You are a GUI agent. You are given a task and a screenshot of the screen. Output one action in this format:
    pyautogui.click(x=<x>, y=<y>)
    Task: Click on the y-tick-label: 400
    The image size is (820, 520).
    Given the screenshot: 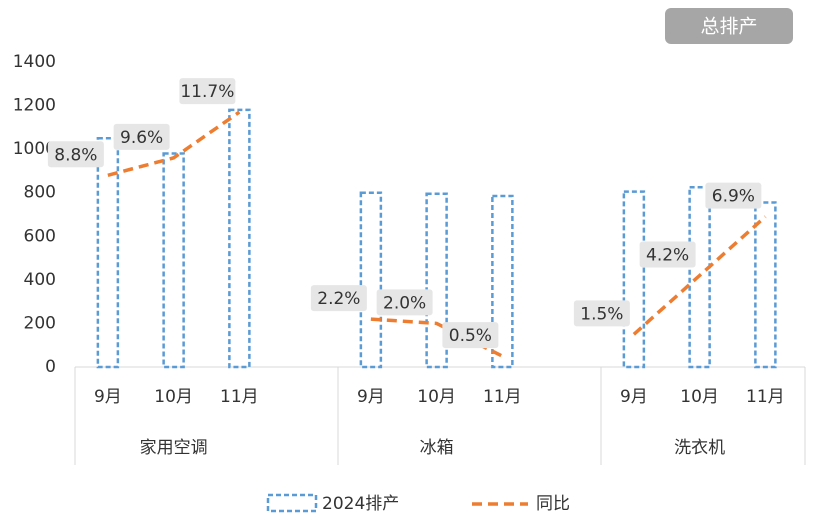 What is the action you would take?
    pyautogui.click(x=40, y=280)
    